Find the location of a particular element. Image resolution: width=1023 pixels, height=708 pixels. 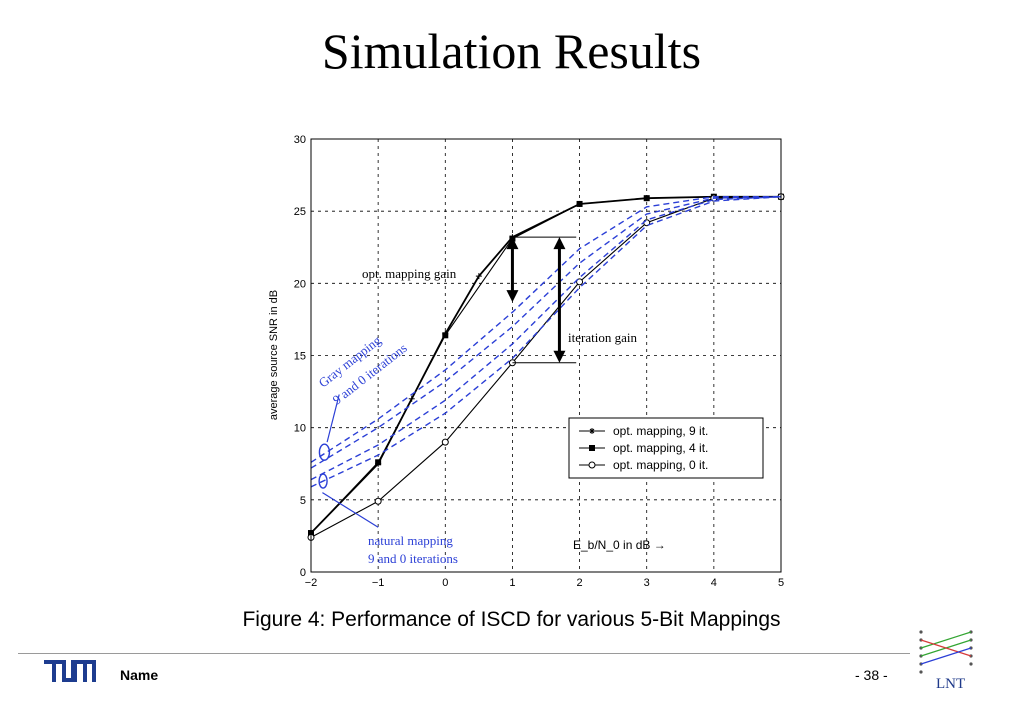

asterisk-marker is located at coordinates (478, 276).